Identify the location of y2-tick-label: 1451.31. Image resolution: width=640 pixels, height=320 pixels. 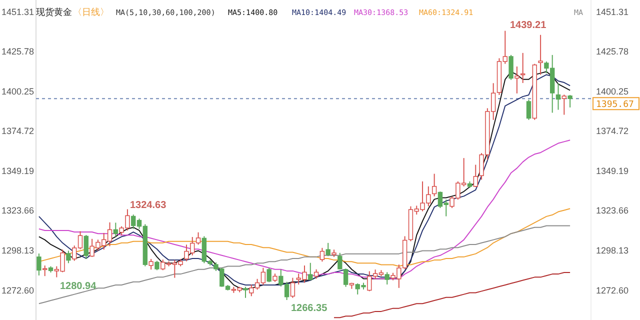
(612, 11).